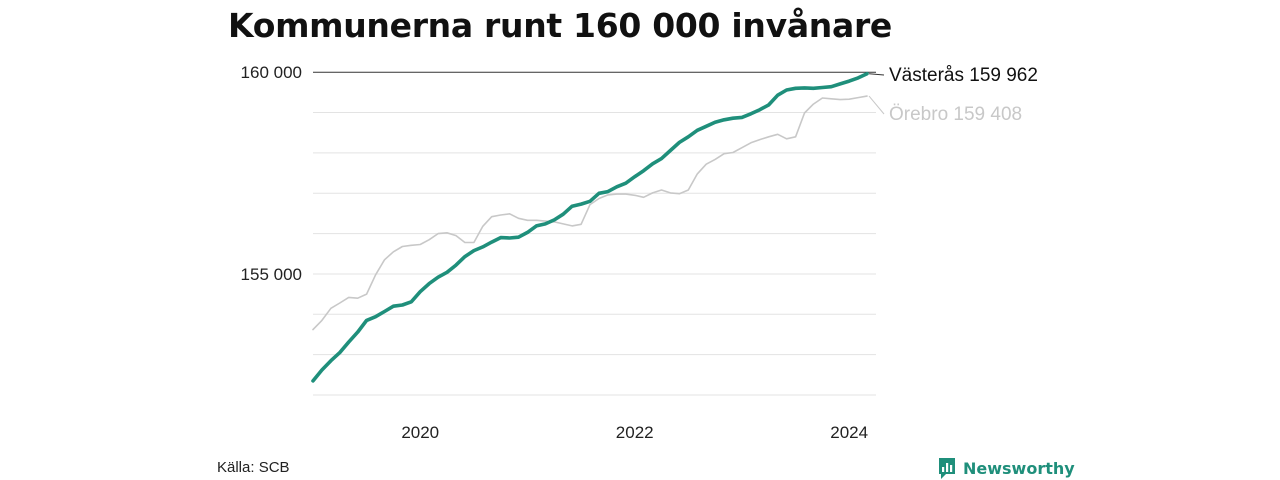 This screenshot has width=1280, height=480. What do you see at coordinates (560, 25) in the screenshot?
I see `chart-title: Kommunerna runt 160 000 invånare` at bounding box center [560, 25].